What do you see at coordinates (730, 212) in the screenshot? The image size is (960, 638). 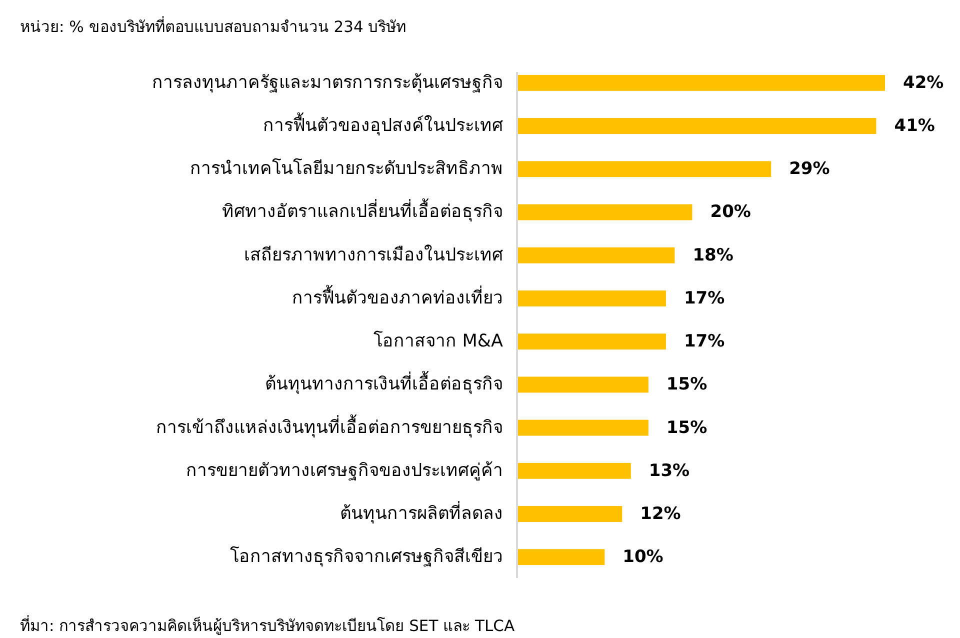 I see `data-label: 20%` at bounding box center [730, 212].